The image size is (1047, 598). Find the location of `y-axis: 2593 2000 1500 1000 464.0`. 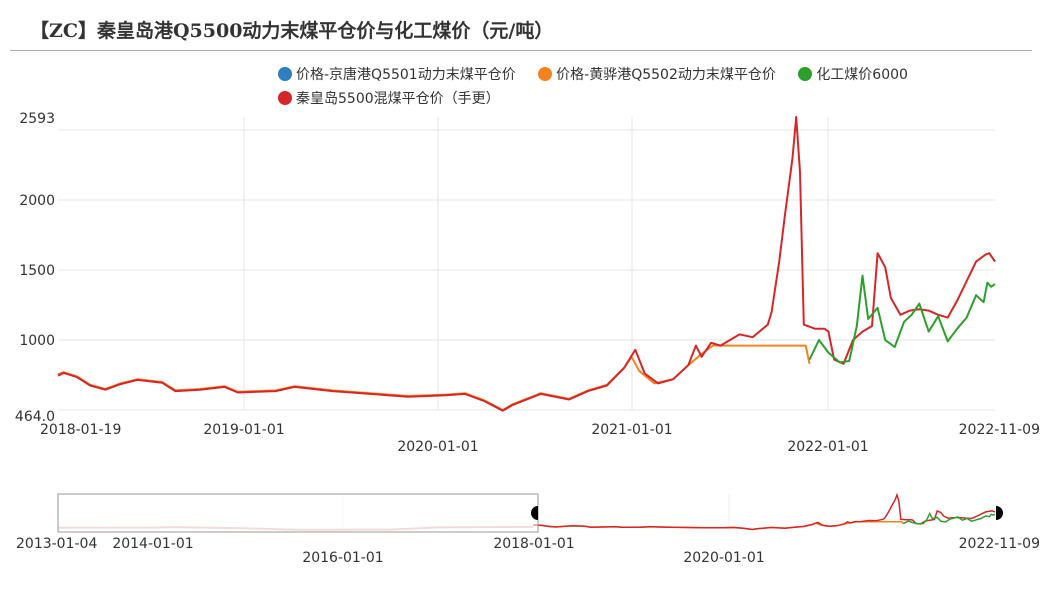

y-axis: 2593 2000 1500 1000 464.0 is located at coordinates (35, 268).